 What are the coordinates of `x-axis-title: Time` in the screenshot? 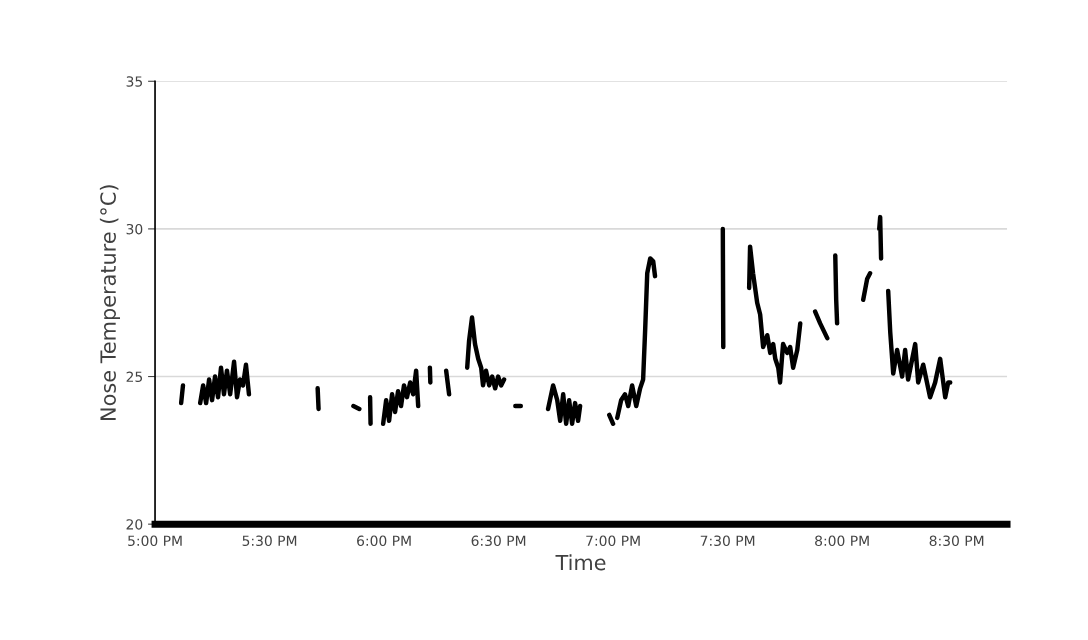 It's located at (580, 562).